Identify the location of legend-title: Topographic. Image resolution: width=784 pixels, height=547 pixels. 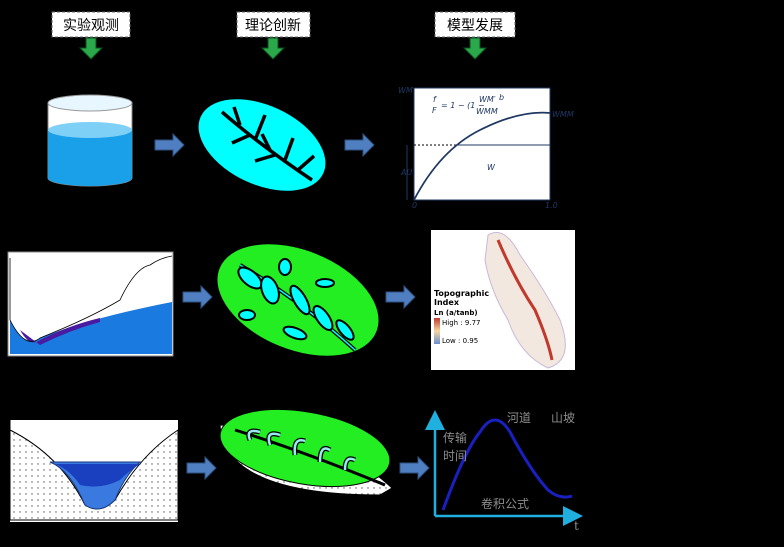
(461, 293).